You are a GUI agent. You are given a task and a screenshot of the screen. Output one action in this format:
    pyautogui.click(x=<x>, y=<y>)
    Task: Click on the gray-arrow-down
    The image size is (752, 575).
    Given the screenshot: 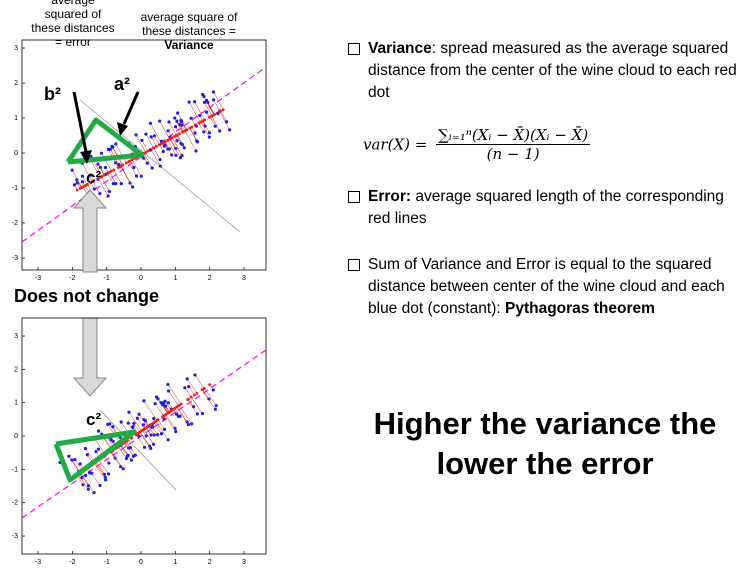 What is the action you would take?
    pyautogui.click(x=90, y=357)
    